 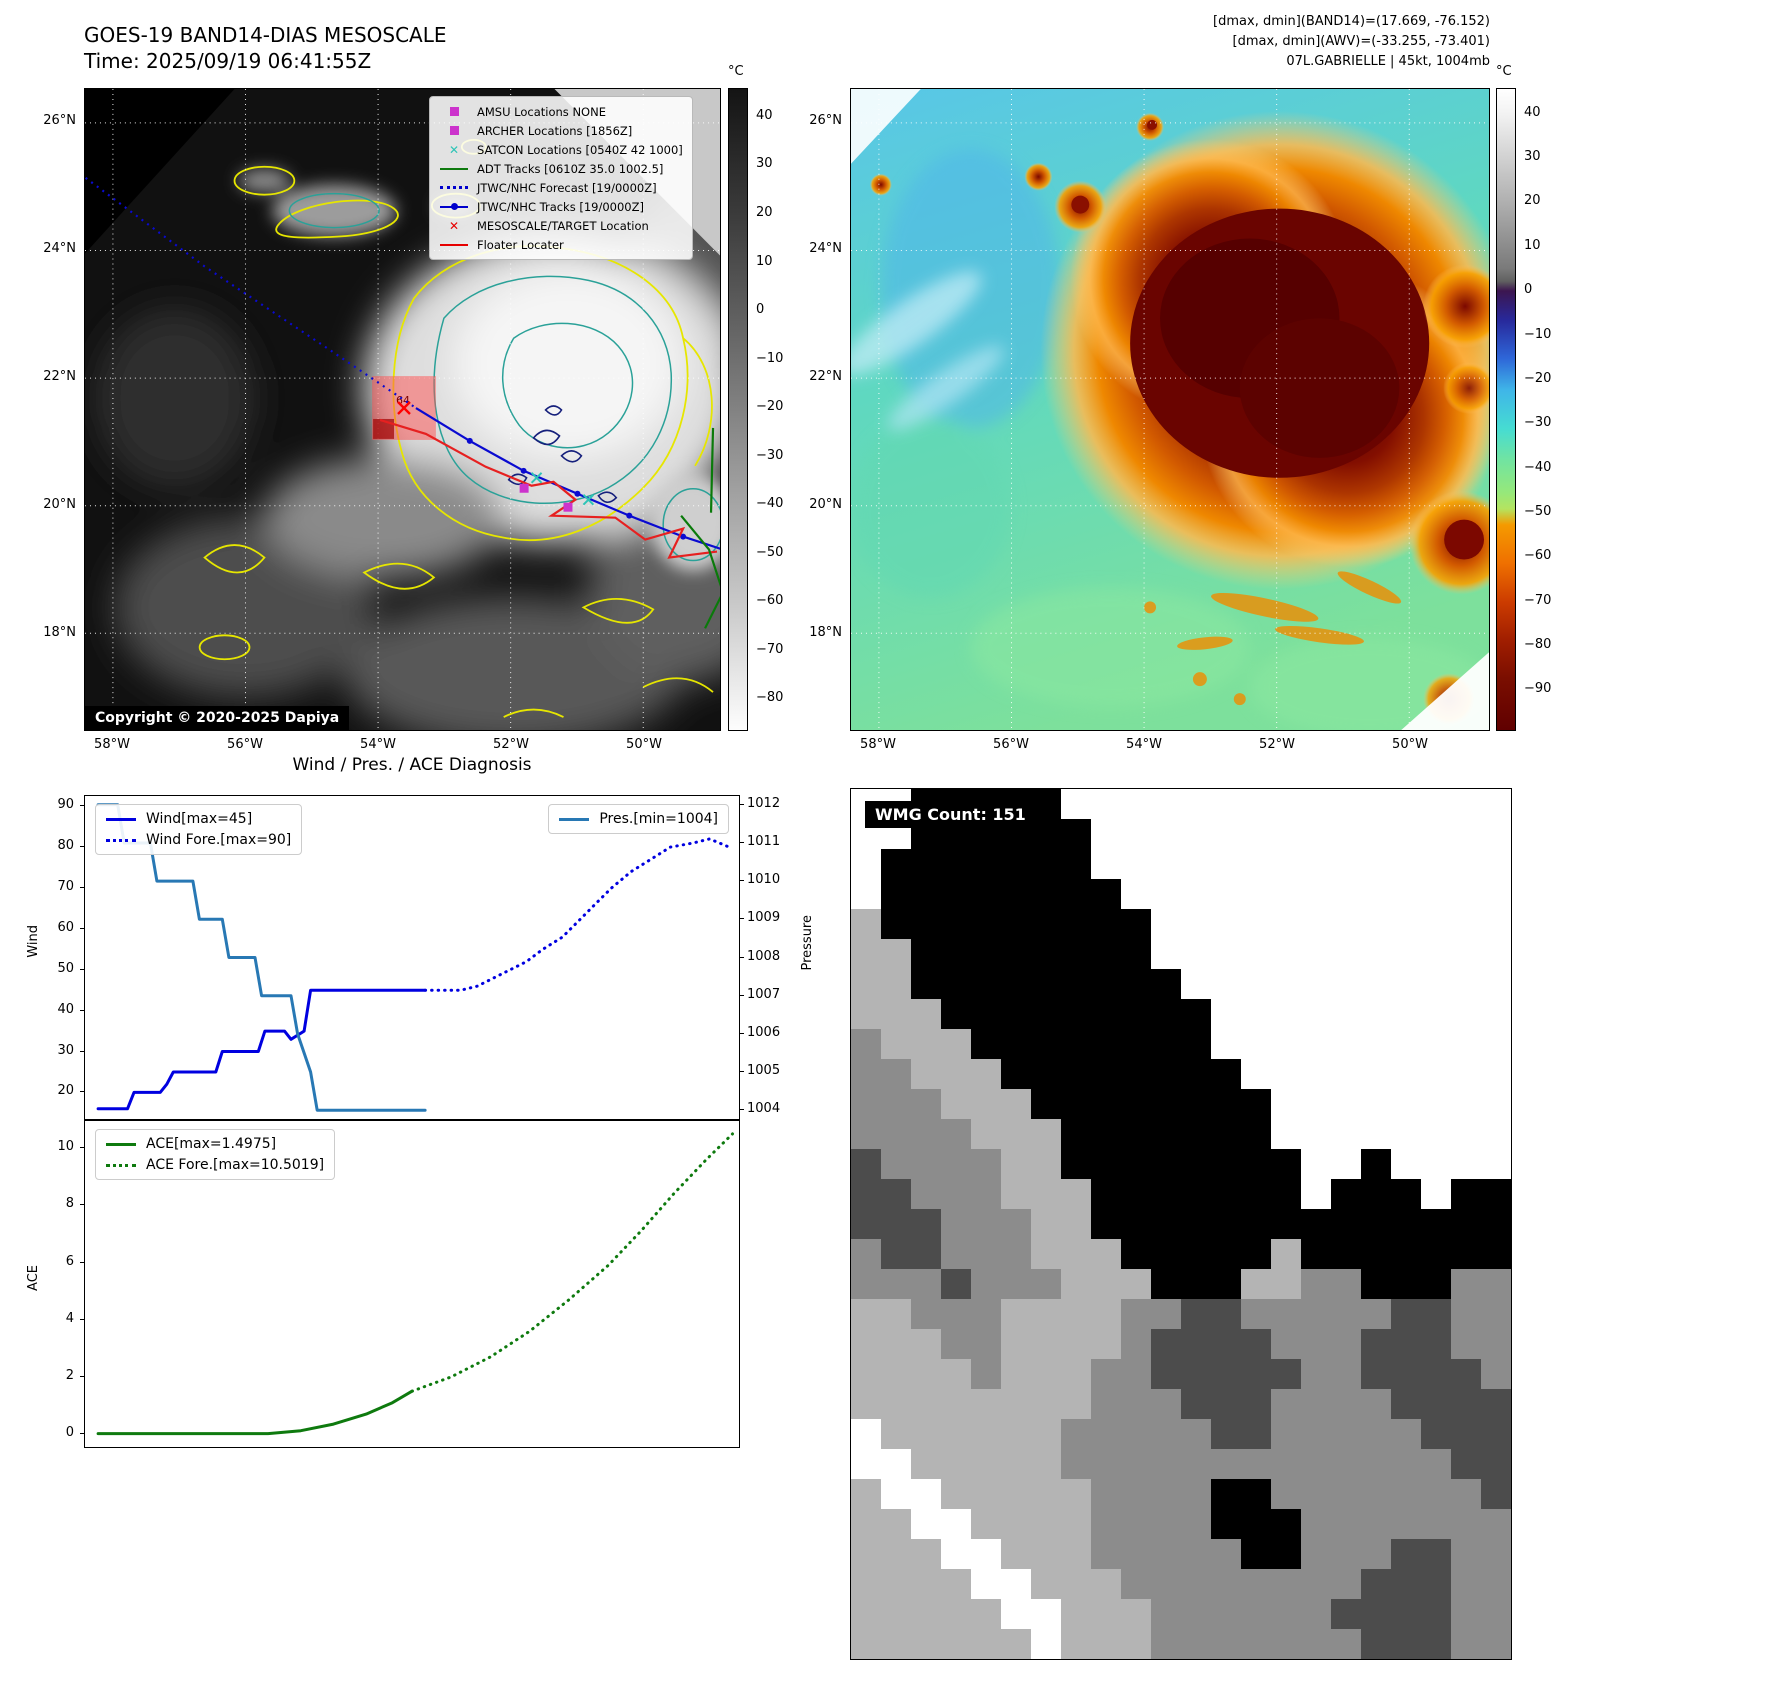 What do you see at coordinates (454, 187) in the screenshot?
I see `dotted-marker-icon` at bounding box center [454, 187].